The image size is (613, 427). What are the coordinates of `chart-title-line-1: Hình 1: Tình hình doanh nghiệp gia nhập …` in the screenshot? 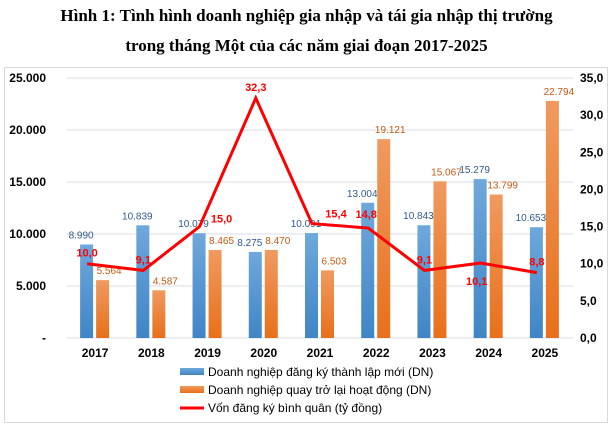 It's located at (306, 15).